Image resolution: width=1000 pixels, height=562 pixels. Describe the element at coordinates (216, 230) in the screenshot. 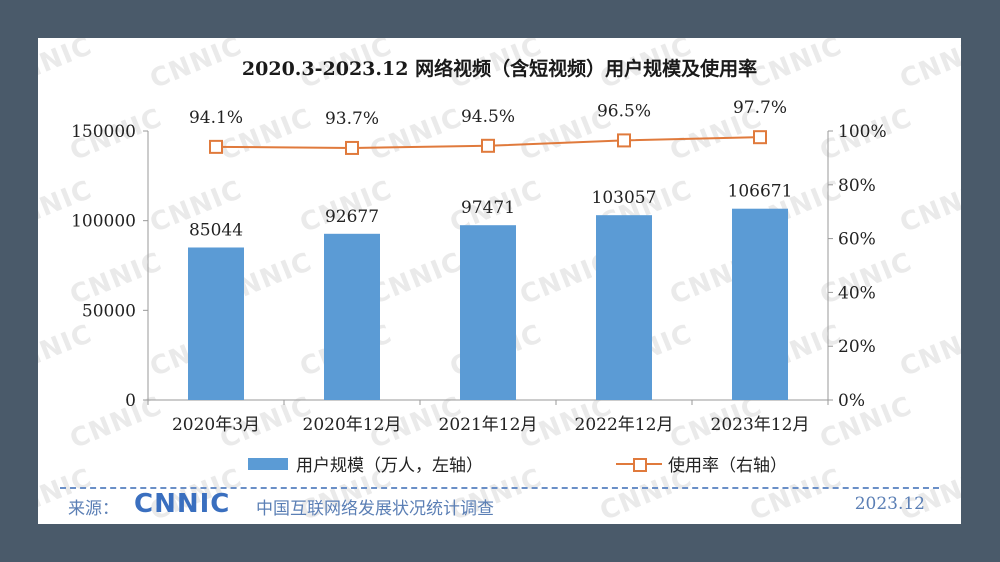

I see `bar-data-label: 85044` at that location.